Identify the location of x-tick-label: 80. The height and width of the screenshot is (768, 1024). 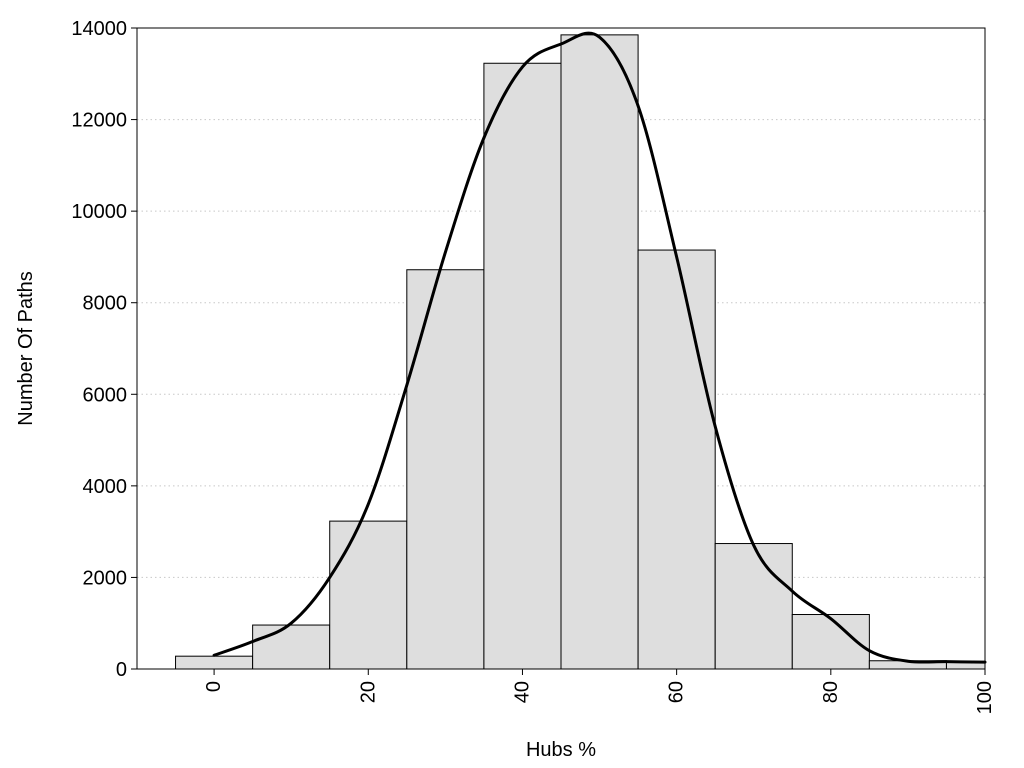
(831, 692).